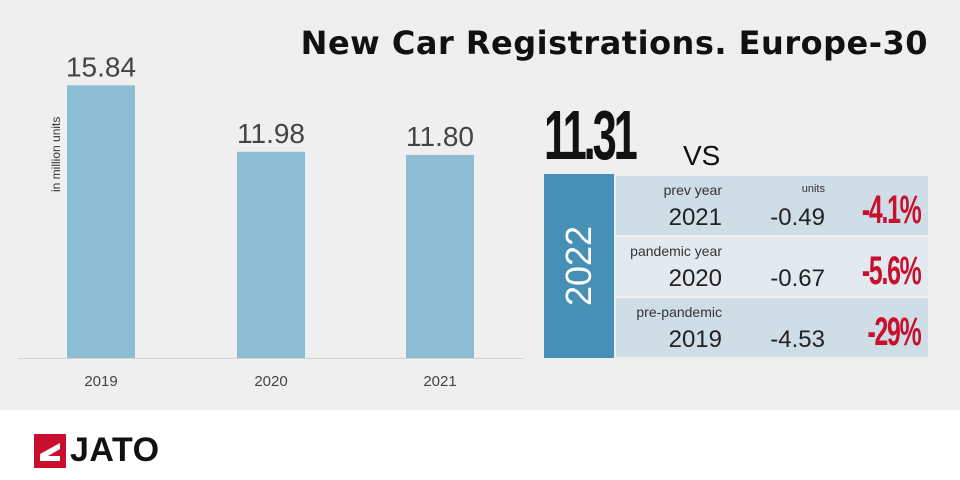  Describe the element at coordinates (271, 254) in the screenshot. I see `bar-2020` at that location.